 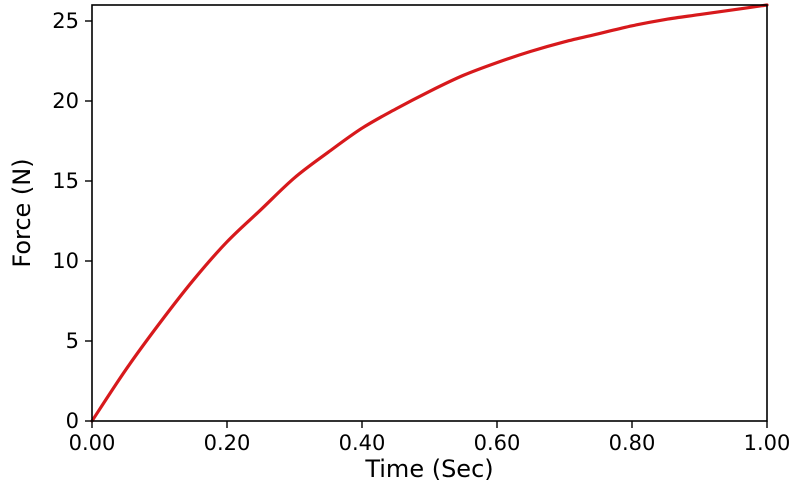 I want to click on x-tick-label: 0.80, so click(x=632, y=443).